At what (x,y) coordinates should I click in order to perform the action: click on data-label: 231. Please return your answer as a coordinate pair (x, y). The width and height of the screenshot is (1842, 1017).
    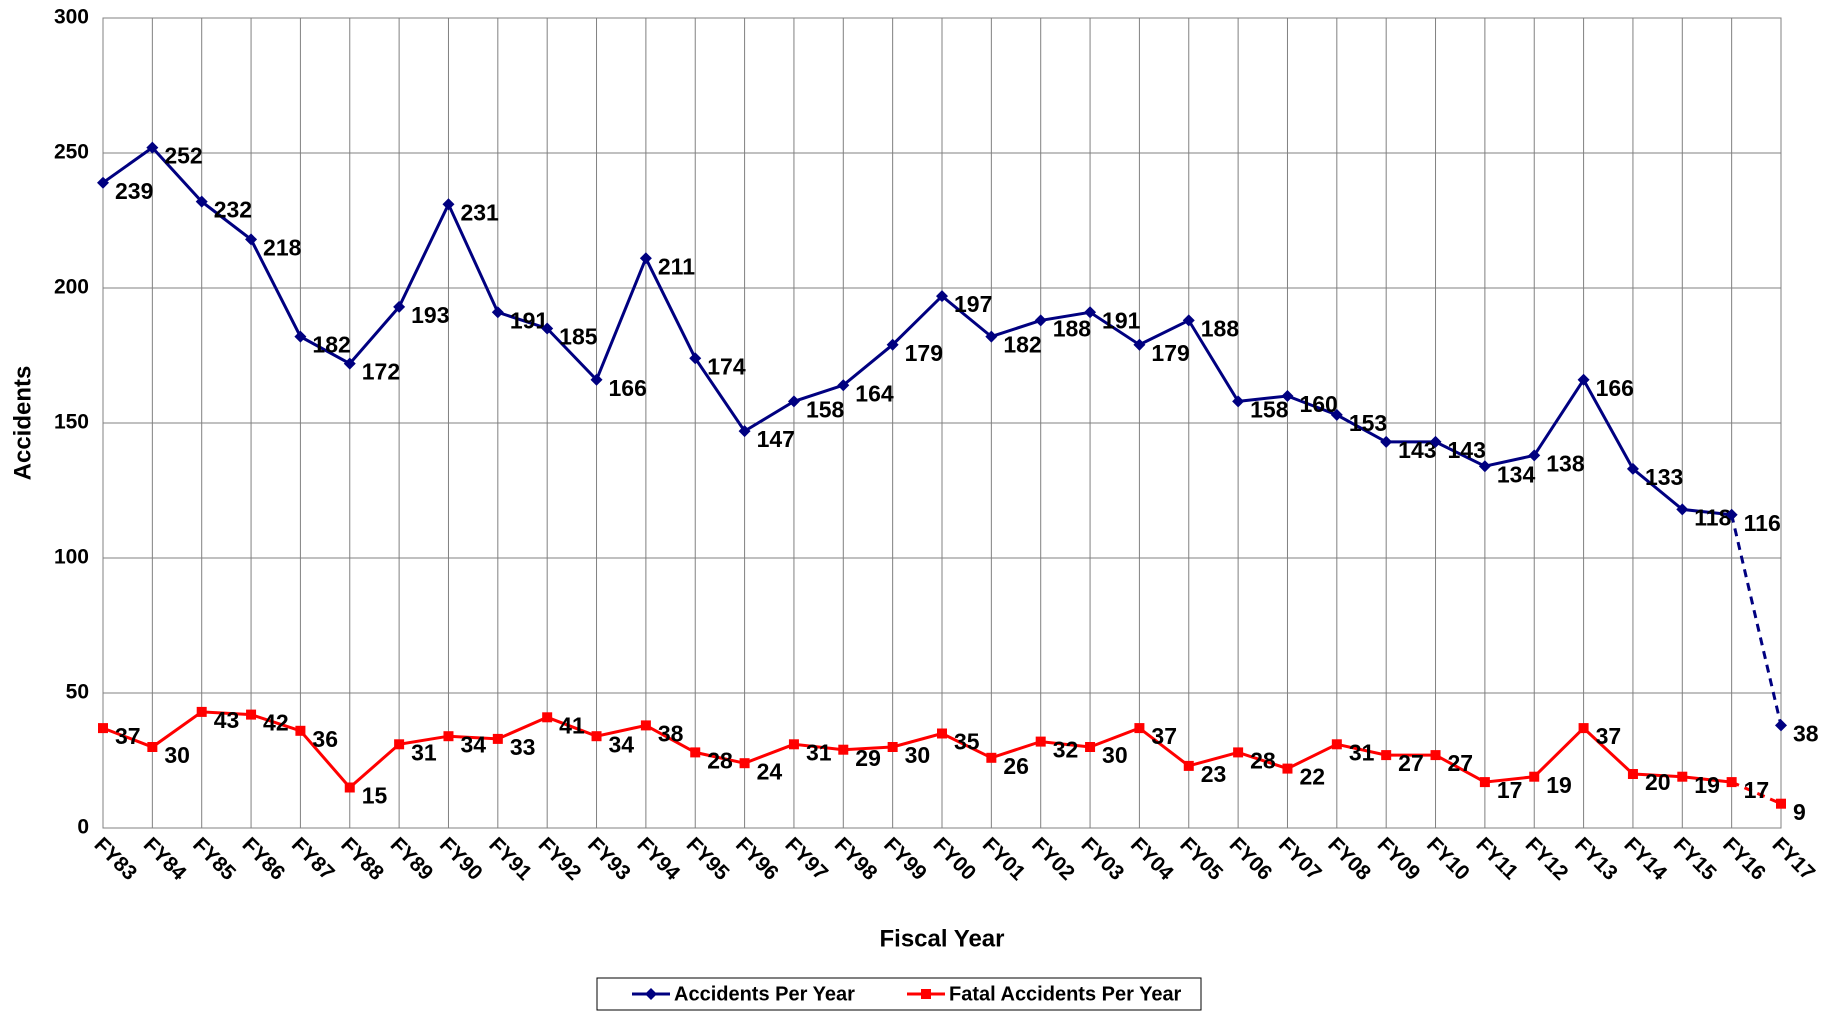
    Looking at the image, I should click on (479, 212).